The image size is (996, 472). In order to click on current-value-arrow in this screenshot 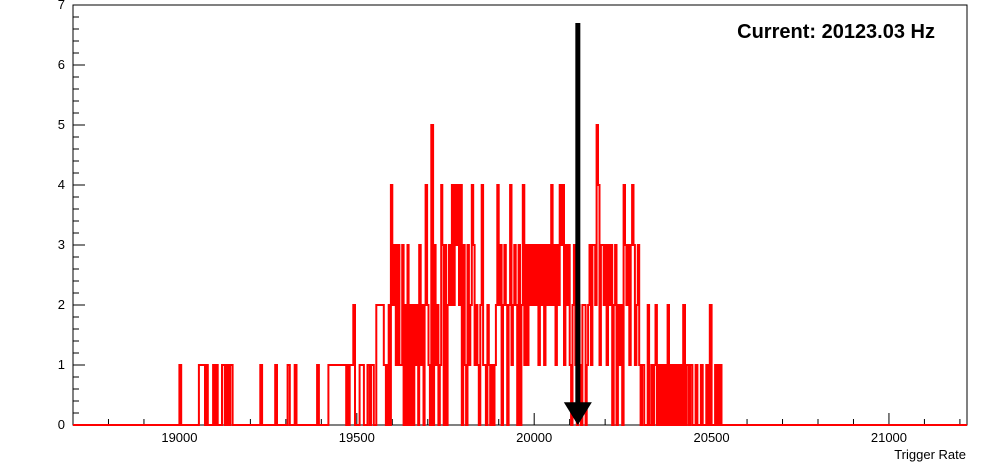, I will do `click(577, 224)`.